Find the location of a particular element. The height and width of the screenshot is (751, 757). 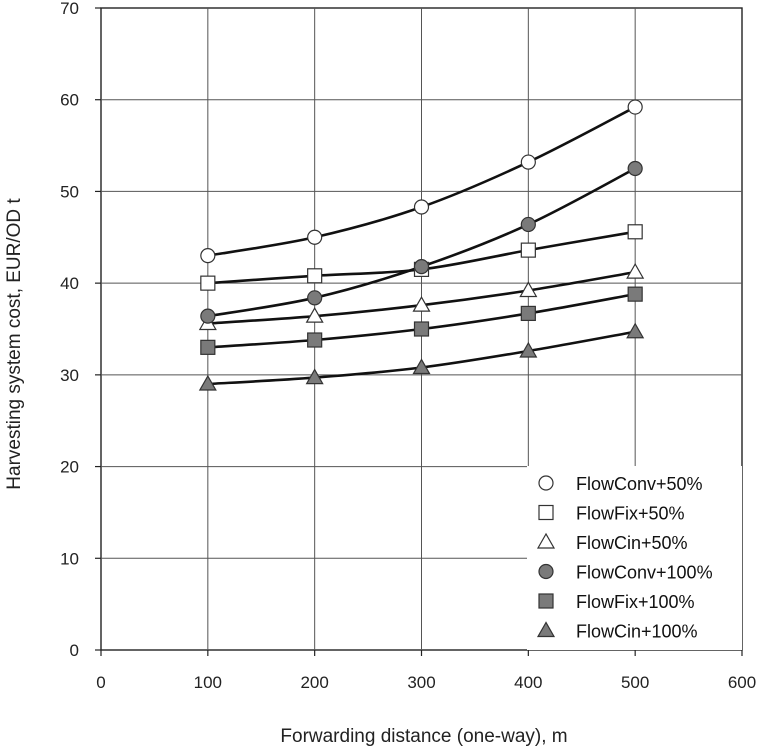

x-axis-ticks: 0 100 200 300 400 500 600 is located at coordinates (426, 671).